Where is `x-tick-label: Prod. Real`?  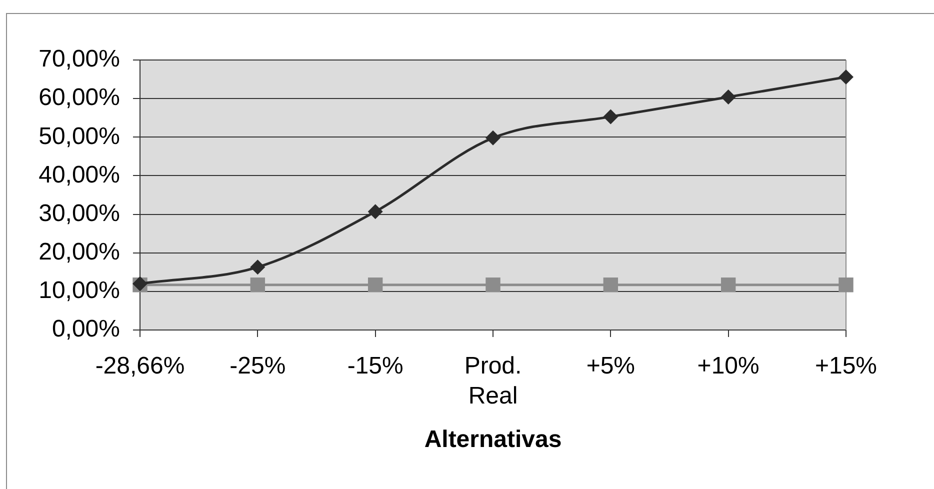 x-tick-label: Prod. Real is located at coordinates (493, 381).